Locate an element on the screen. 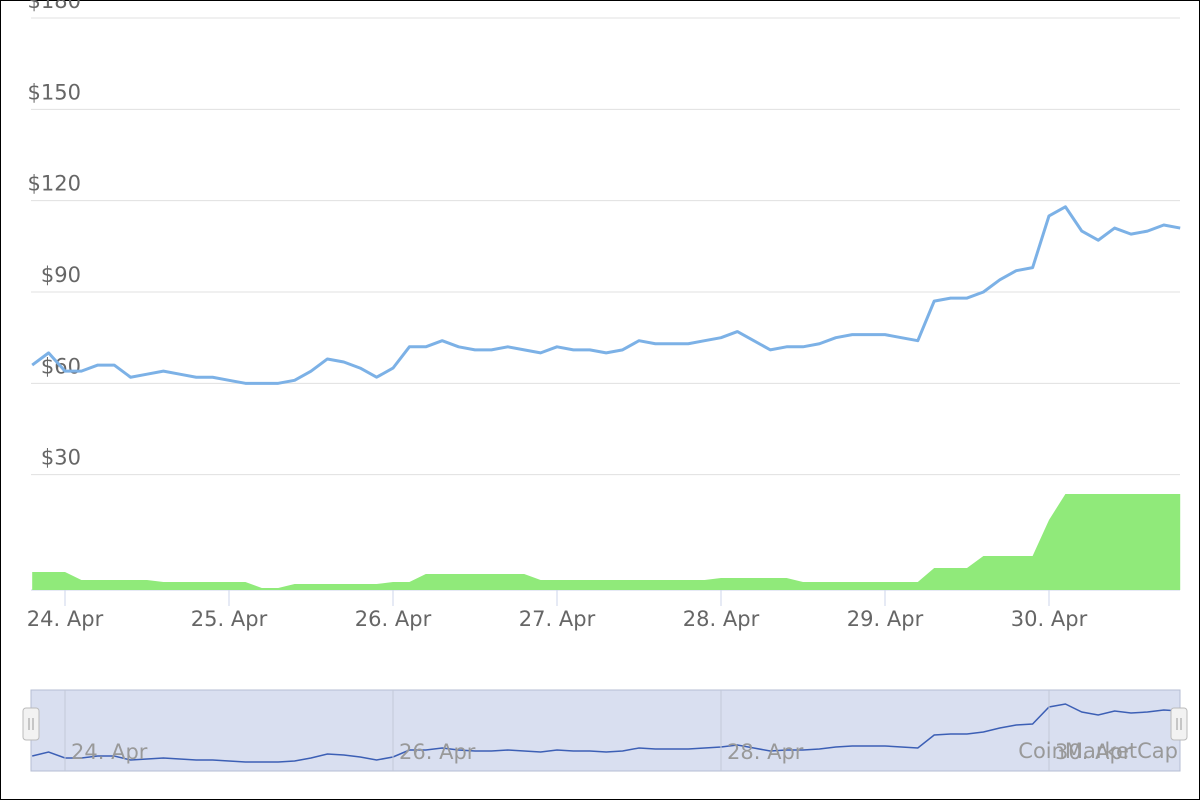  navigator-label: 26. Apr is located at coordinates (437, 752).